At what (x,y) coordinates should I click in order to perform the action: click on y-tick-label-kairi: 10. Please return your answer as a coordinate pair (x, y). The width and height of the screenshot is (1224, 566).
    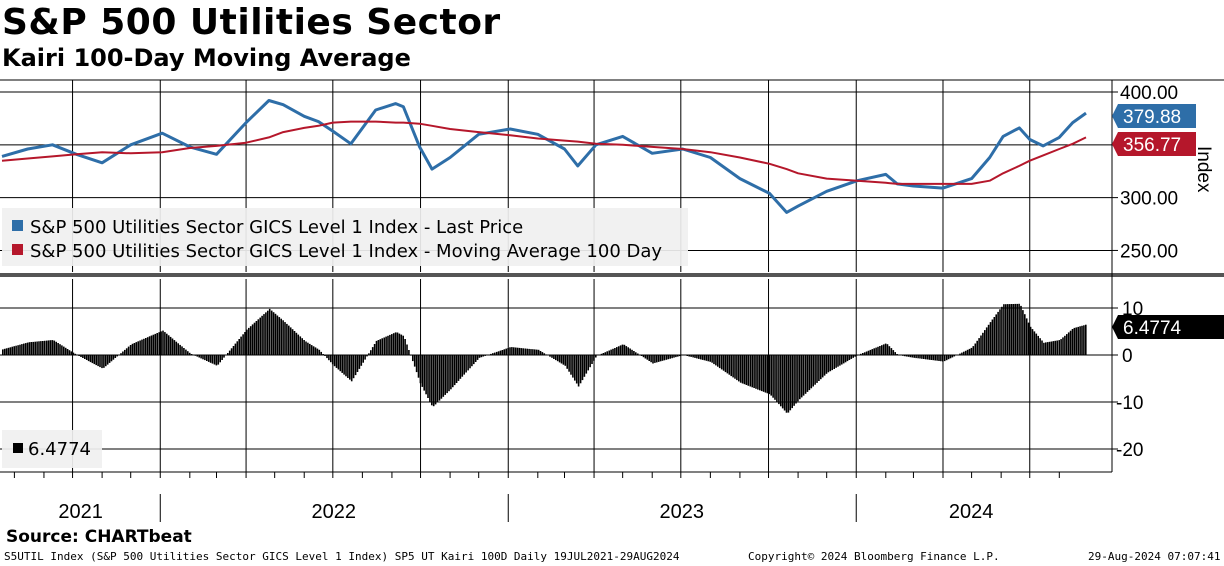
    Looking at the image, I should click on (1132, 309).